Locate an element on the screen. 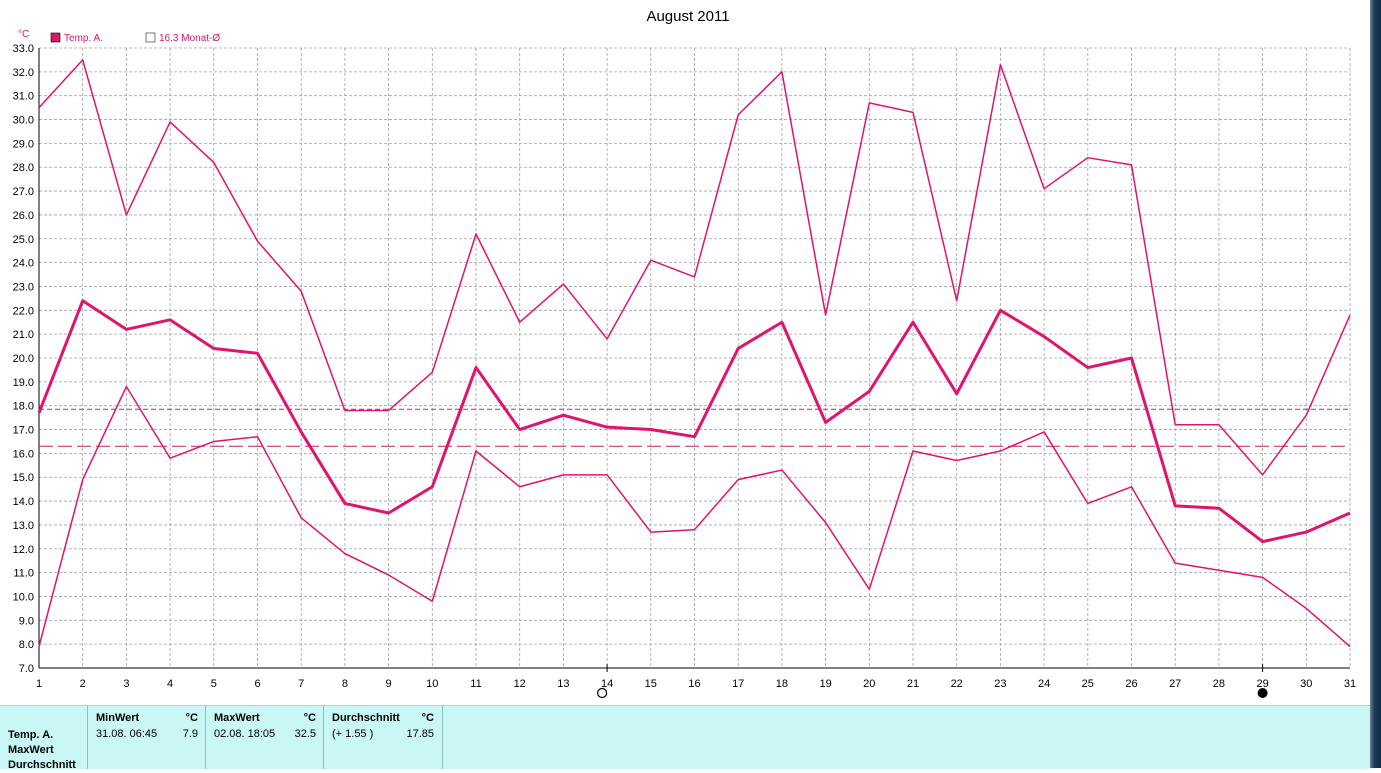  x-tick-label: 1 is located at coordinates (39, 684).